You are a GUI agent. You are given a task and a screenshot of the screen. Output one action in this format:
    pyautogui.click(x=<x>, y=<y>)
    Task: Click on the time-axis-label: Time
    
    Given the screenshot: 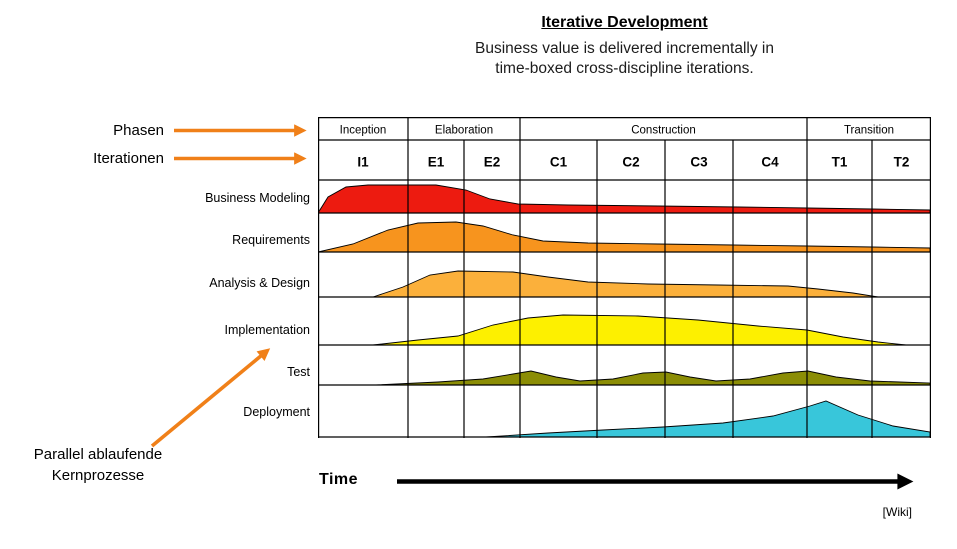 What is the action you would take?
    pyautogui.click(x=339, y=479)
    